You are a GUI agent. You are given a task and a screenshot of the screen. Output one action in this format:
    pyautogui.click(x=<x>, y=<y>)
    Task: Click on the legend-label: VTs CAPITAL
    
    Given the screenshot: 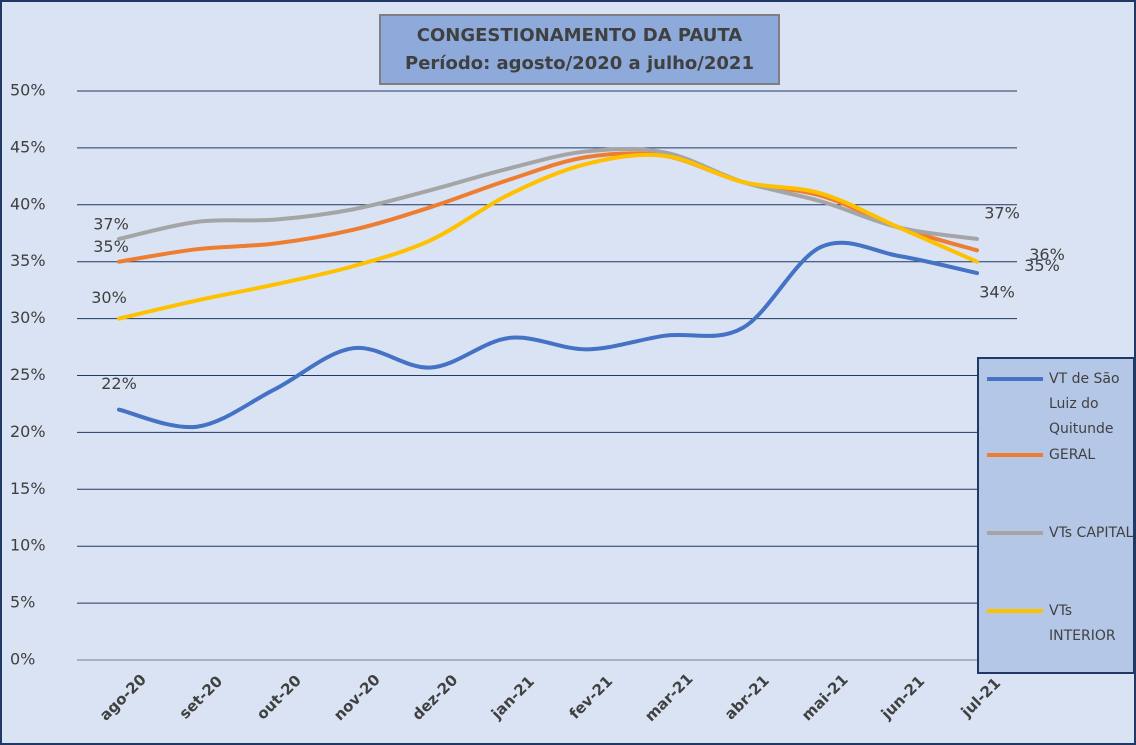 What is the action you would take?
    pyautogui.click(x=1091, y=533)
    